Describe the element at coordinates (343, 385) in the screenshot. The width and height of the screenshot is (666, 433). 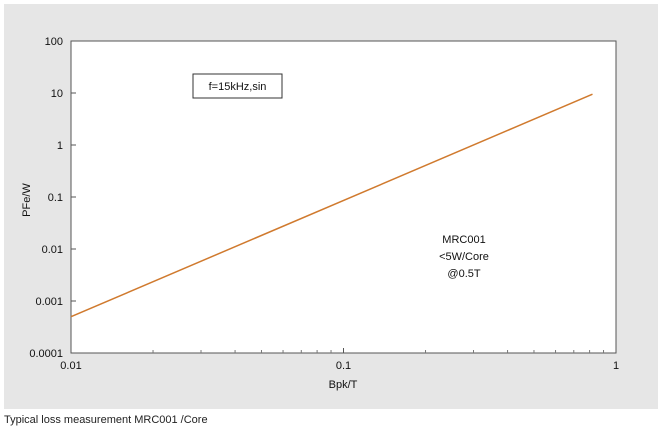
I see `x-axis-label: Bpk/T` at that location.